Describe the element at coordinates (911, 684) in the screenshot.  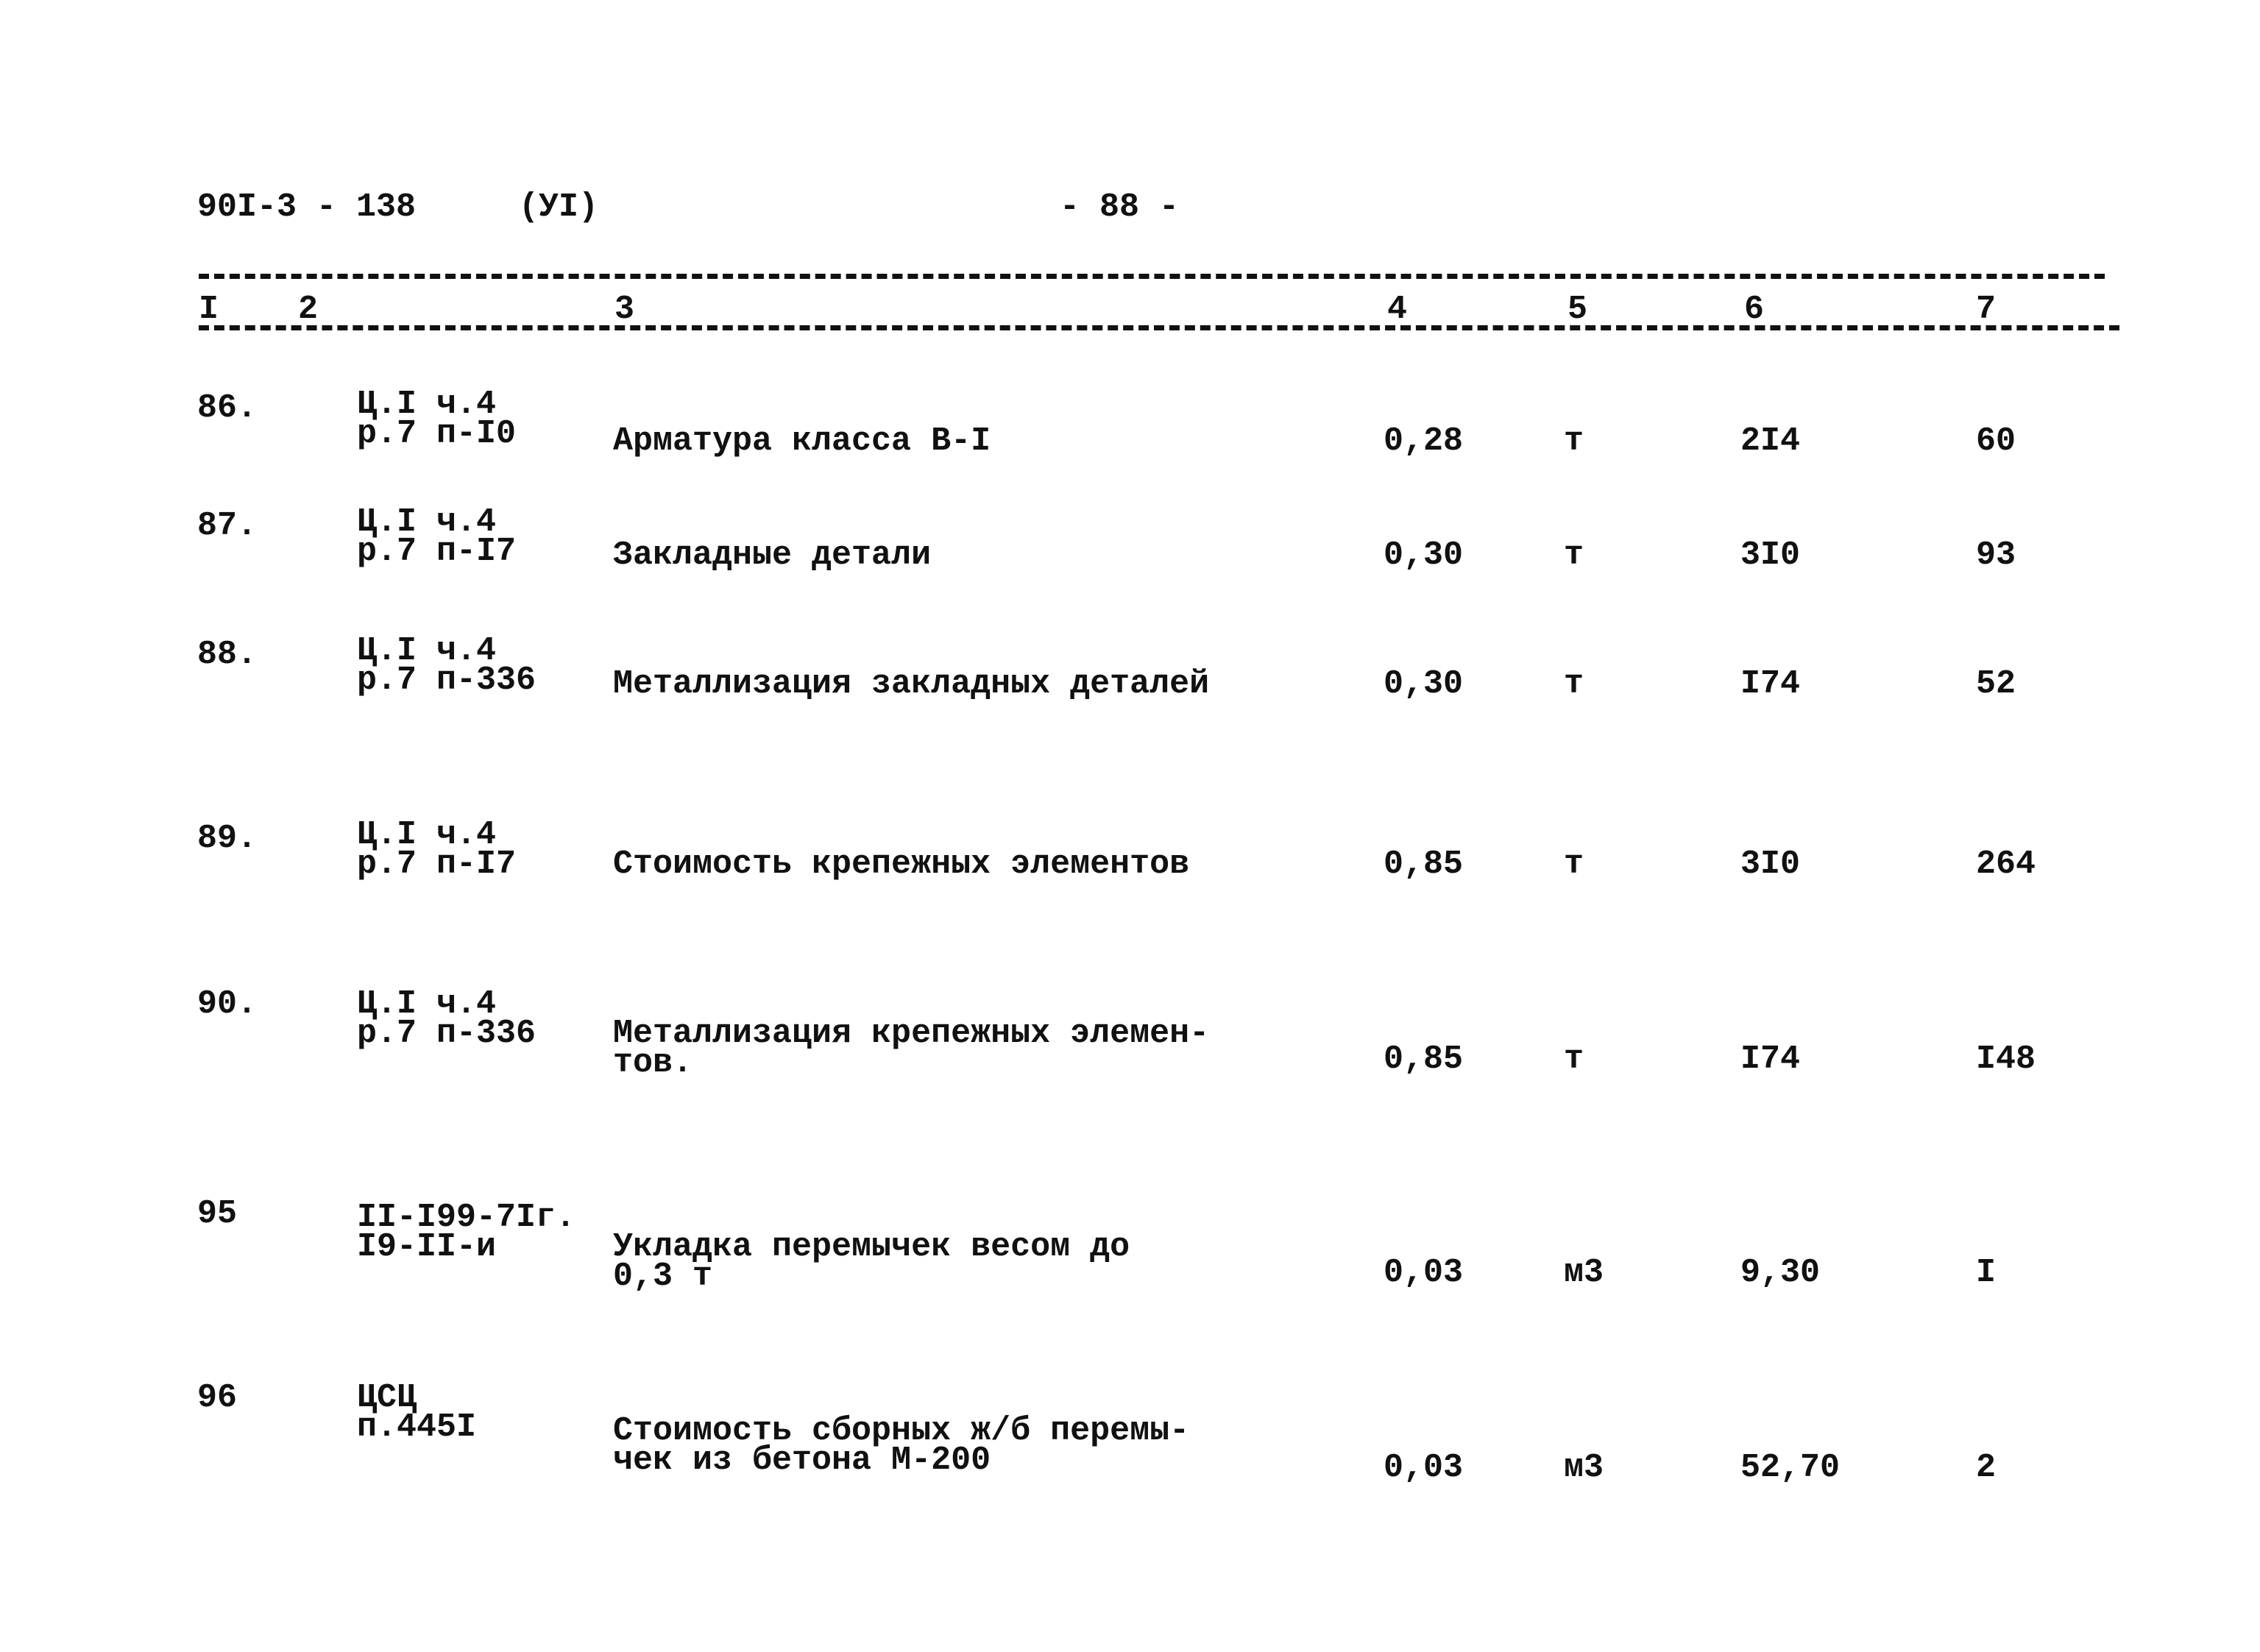
I see `row-description: Металлизация закладных деталей` at that location.